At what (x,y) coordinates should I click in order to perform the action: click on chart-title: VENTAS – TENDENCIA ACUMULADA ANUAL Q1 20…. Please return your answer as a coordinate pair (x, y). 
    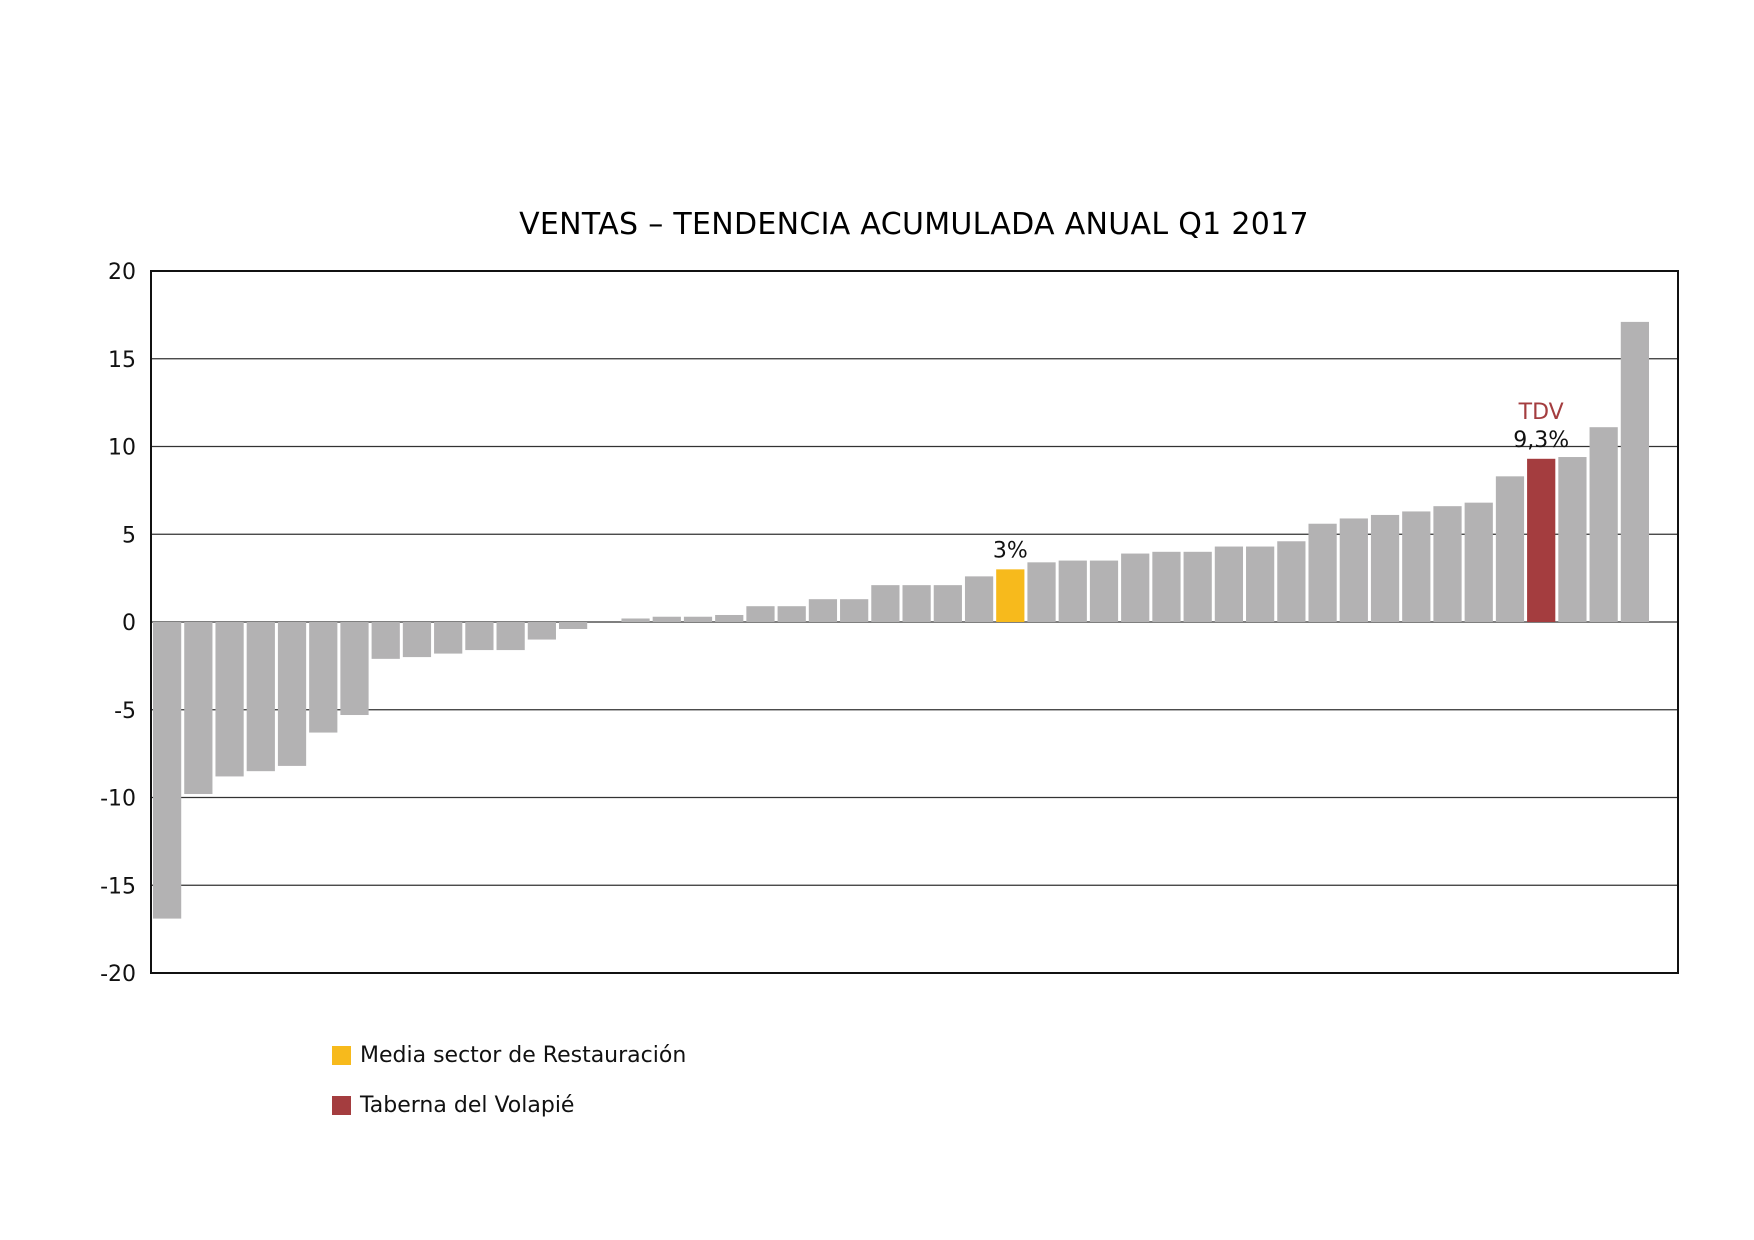
    Looking at the image, I should click on (914, 224).